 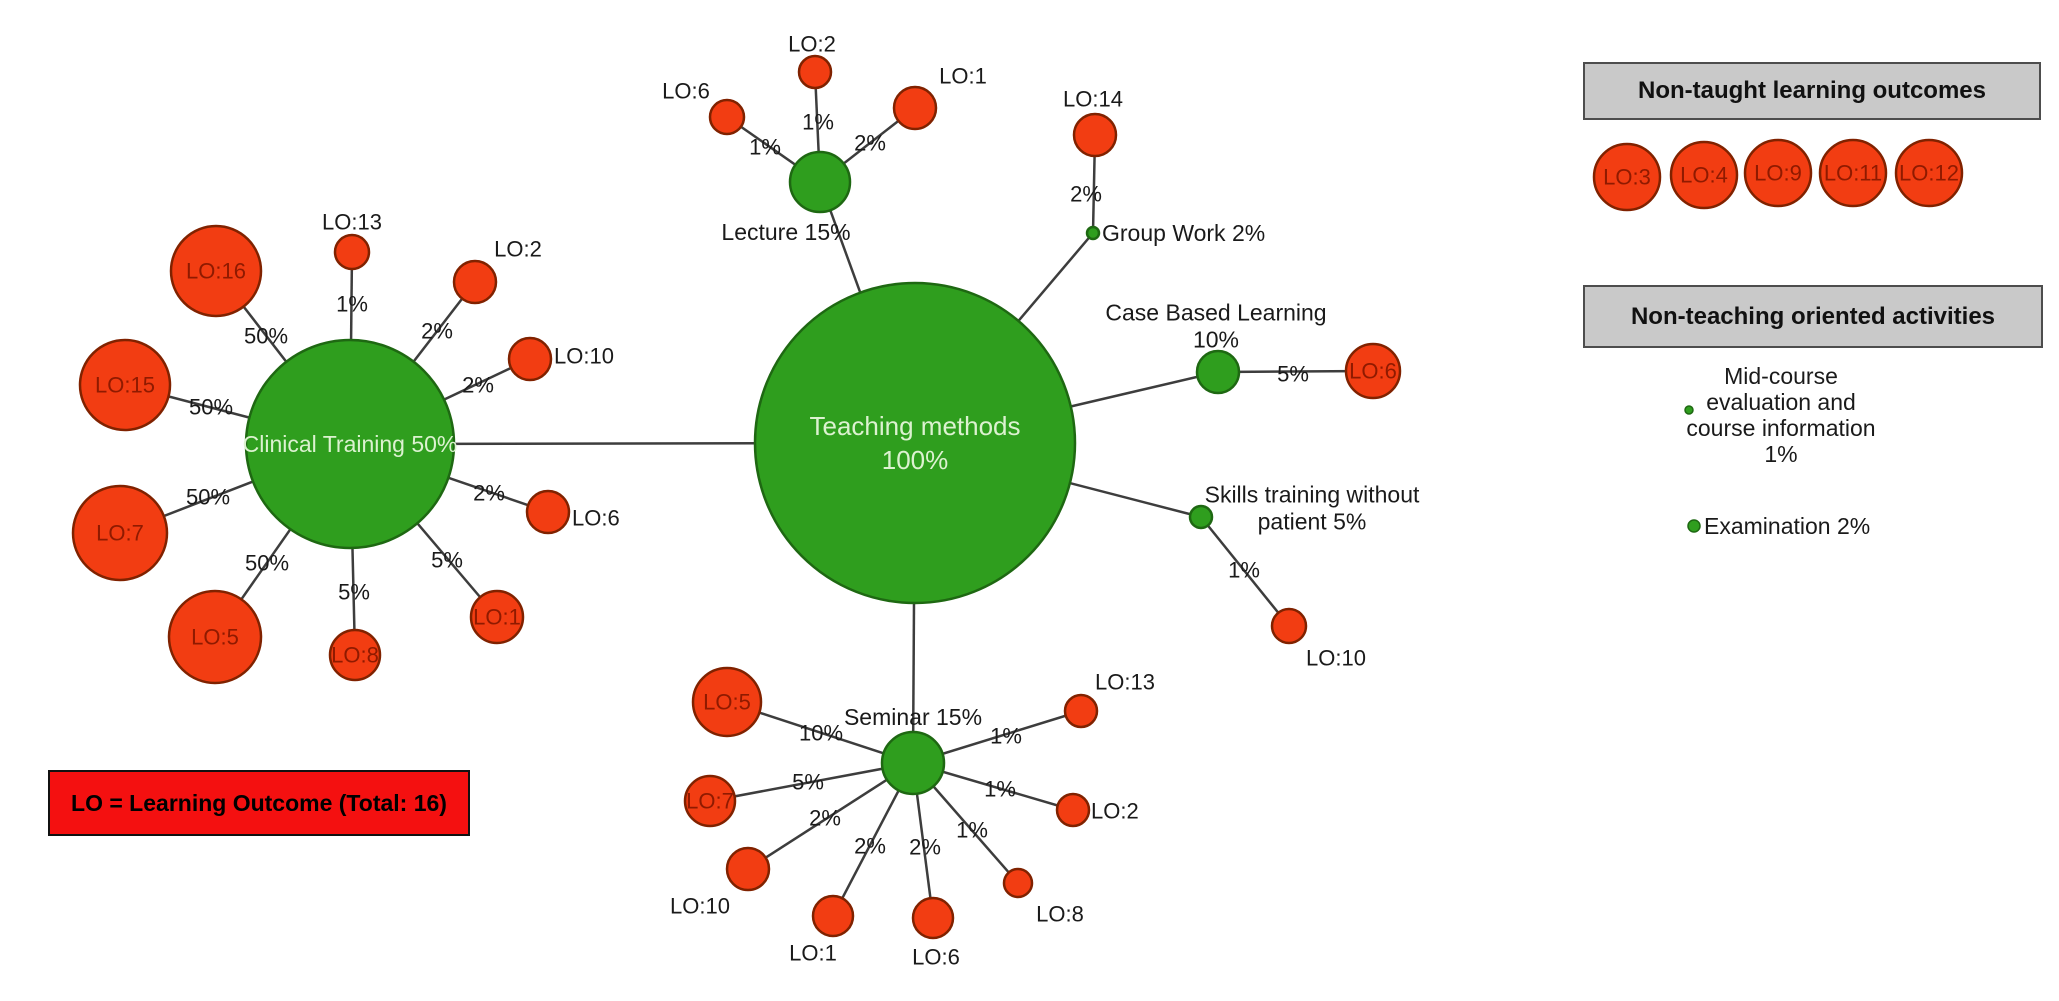 I want to click on edge-label-clinical-c1: 5%, so click(x=447, y=560).